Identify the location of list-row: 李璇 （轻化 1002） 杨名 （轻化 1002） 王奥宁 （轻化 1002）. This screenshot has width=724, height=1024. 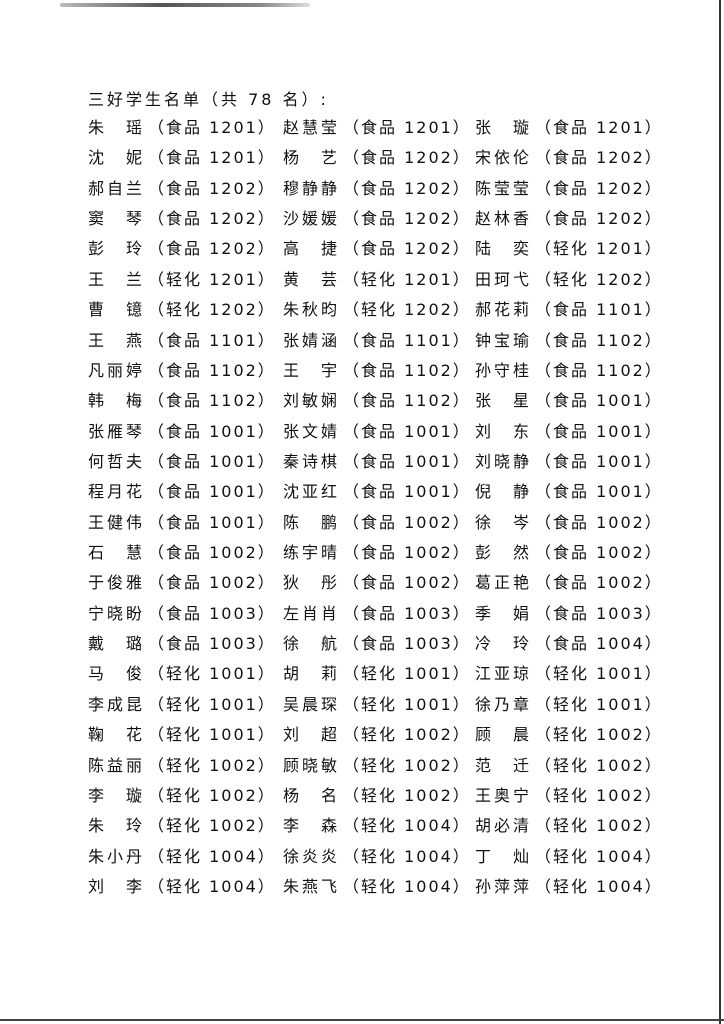
(374, 794).